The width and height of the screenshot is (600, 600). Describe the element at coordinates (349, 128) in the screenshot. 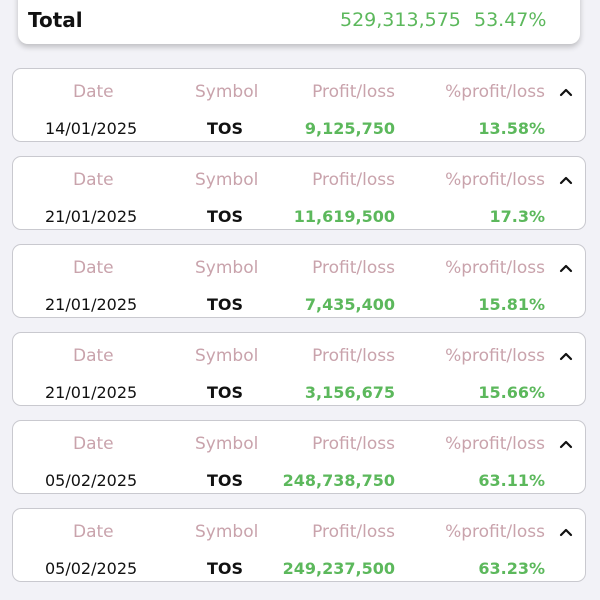

I see `trade-profit: 9,125,750` at that location.